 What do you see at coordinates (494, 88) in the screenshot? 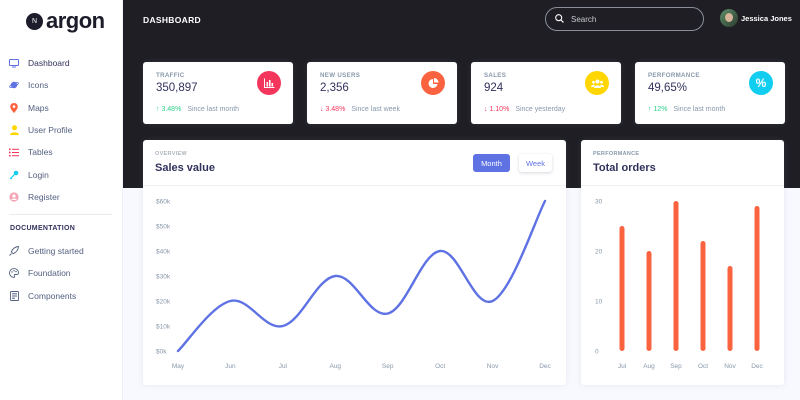
I see `stat-value: 924` at bounding box center [494, 88].